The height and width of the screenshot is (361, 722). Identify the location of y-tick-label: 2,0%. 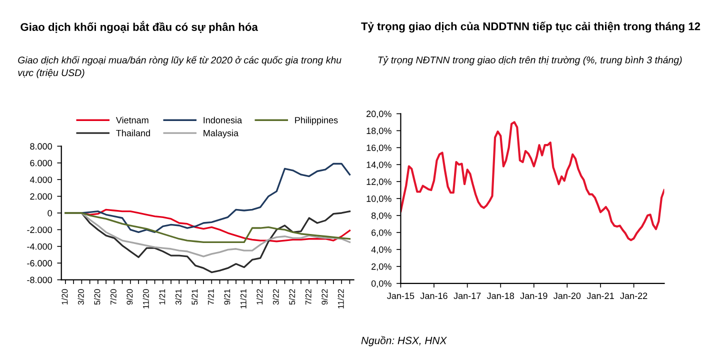
(382, 267).